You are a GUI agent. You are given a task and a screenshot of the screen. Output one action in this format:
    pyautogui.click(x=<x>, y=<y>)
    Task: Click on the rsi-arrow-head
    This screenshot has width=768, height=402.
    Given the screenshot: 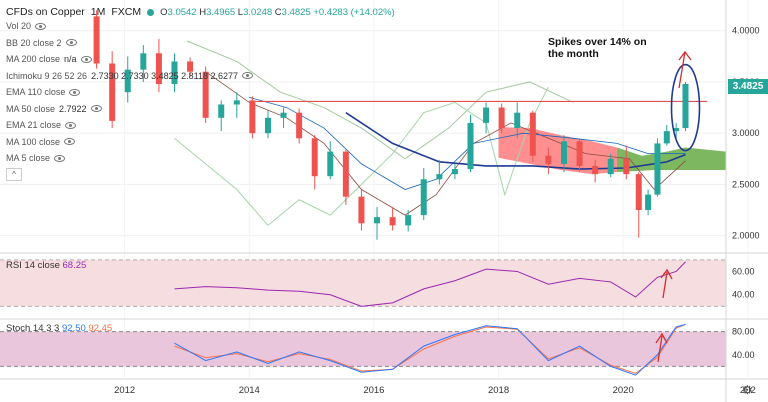 What is the action you would take?
    pyautogui.click(x=666, y=274)
    